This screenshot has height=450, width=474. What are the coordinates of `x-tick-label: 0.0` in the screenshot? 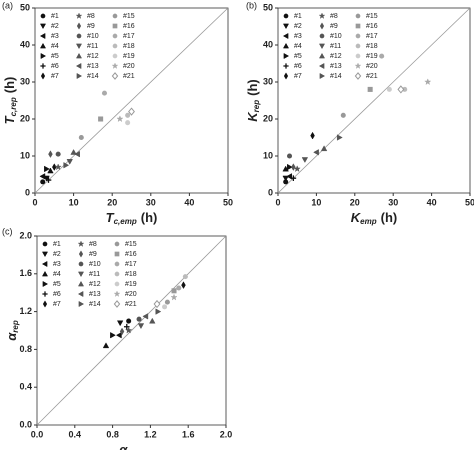 It's located at (37, 434).